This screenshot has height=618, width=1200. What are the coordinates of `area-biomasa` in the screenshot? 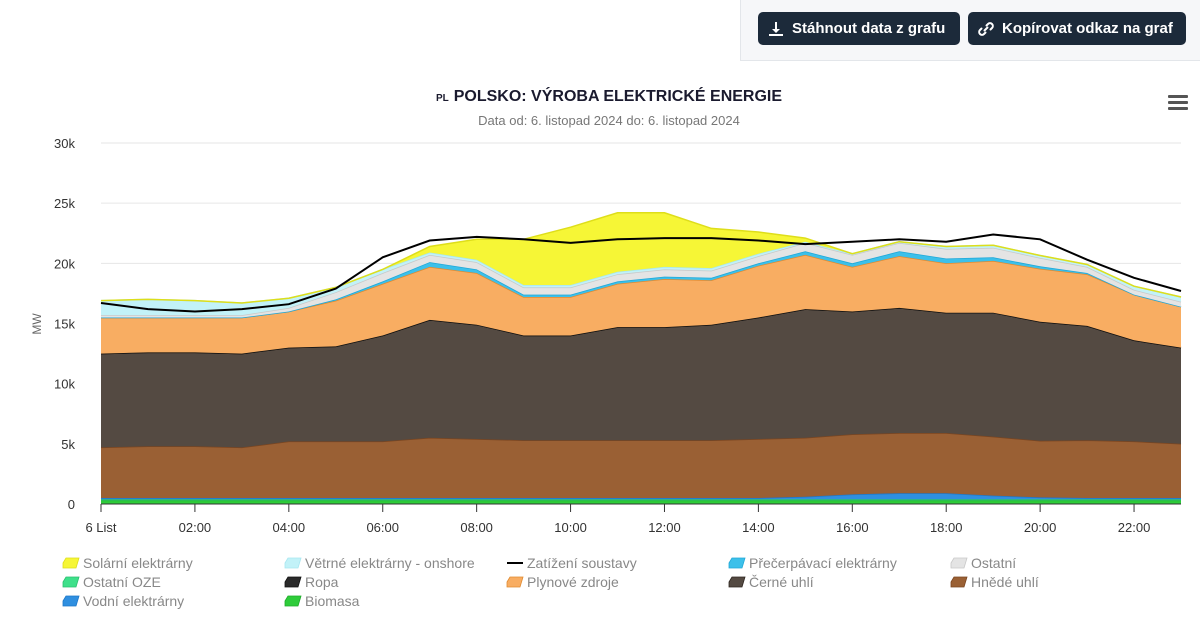 It's located at (641, 502).